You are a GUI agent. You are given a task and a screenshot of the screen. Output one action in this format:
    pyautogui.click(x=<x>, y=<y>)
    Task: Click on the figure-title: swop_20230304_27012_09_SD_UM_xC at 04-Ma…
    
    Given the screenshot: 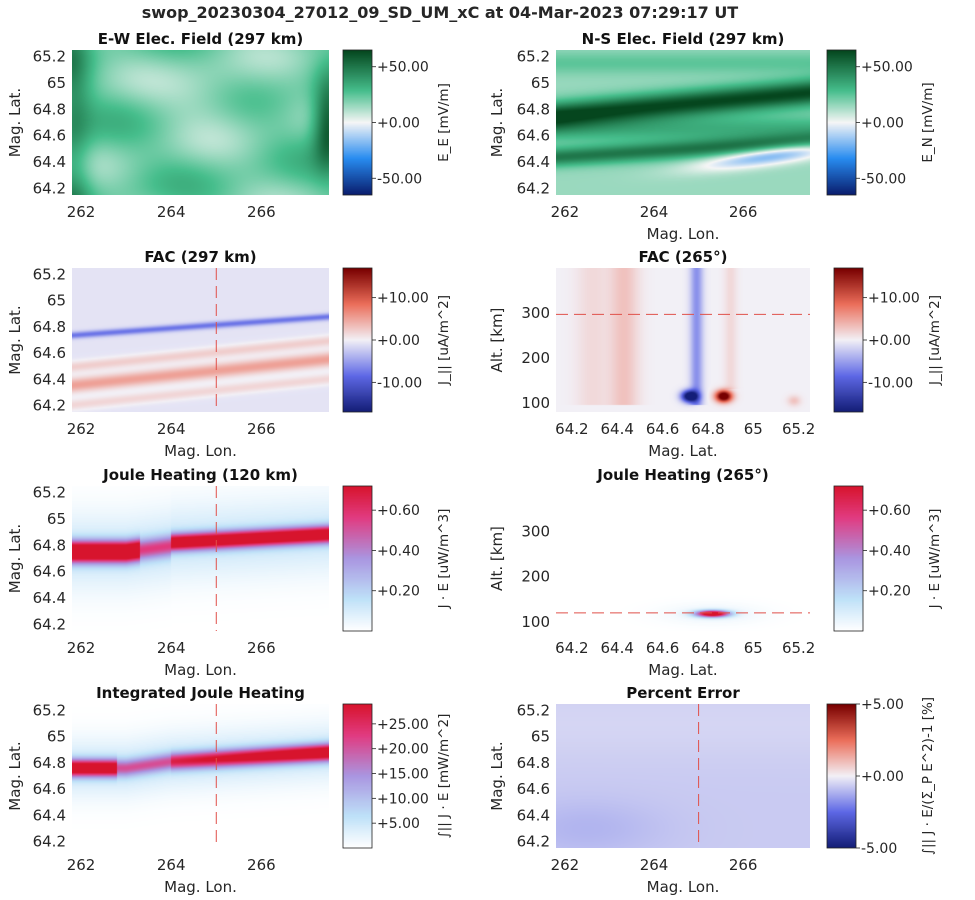 What is the action you would take?
    pyautogui.click(x=440, y=12)
    